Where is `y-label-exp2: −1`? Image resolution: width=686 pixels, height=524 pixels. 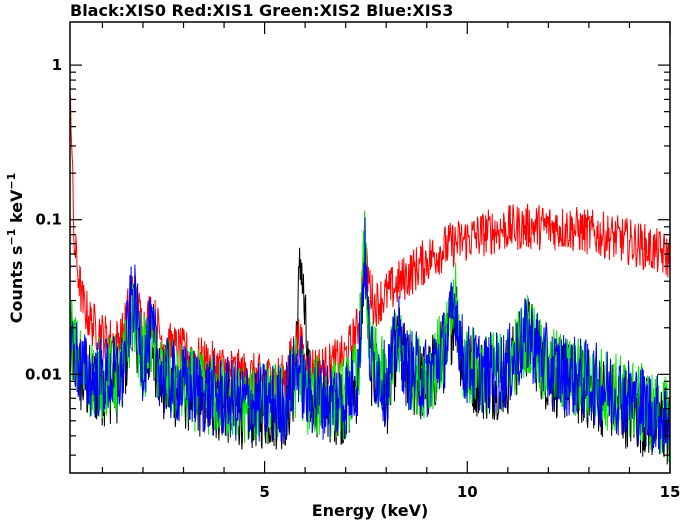
y-label-exp2: −1 is located at coordinates (11, 181).